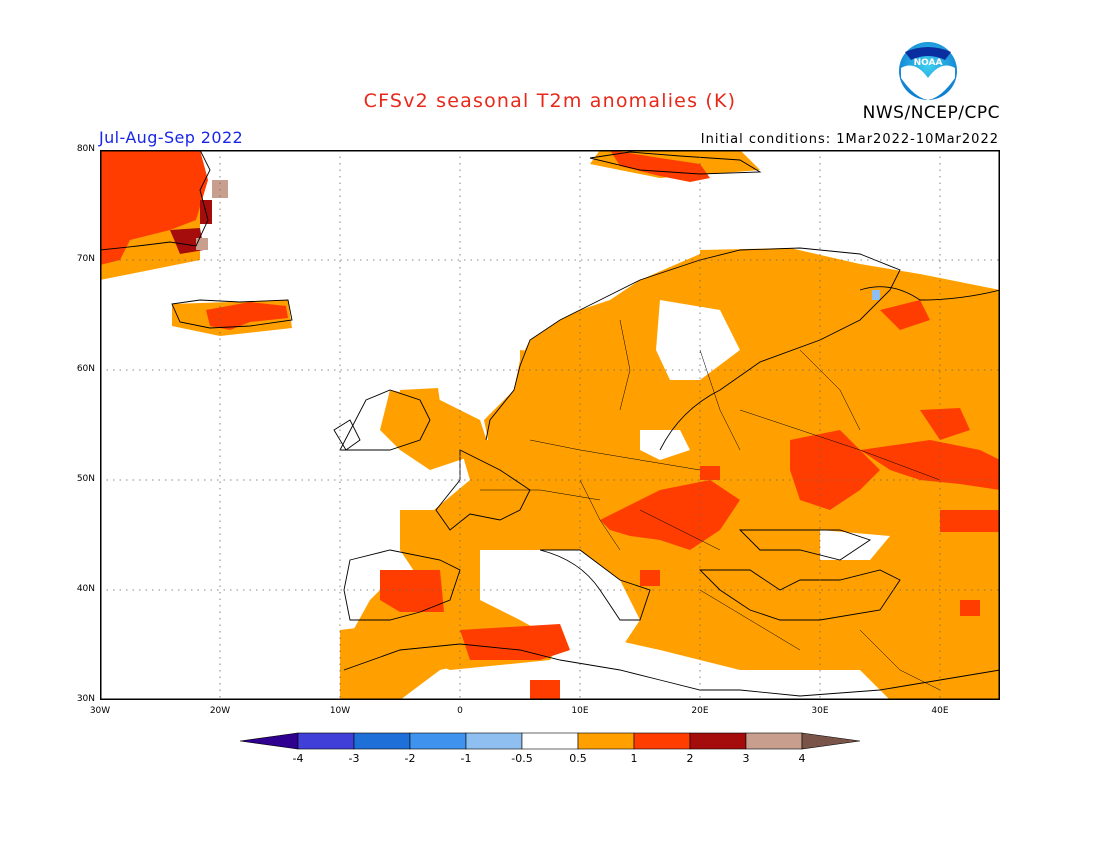 This screenshot has width=1100, height=850. I want to click on noaa-logo: NOAA, so click(928, 71).